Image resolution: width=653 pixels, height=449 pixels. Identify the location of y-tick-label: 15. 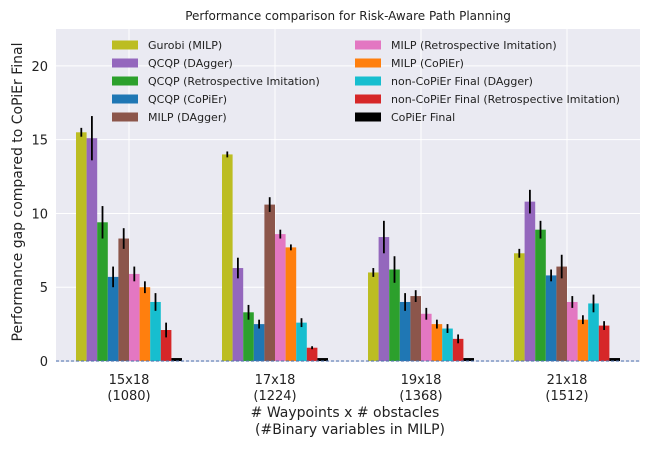
(39, 141).